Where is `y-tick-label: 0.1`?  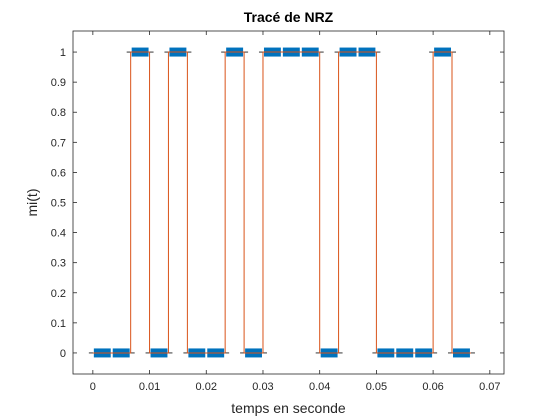
y-tick-label: 0.1 is located at coordinates (58, 324).